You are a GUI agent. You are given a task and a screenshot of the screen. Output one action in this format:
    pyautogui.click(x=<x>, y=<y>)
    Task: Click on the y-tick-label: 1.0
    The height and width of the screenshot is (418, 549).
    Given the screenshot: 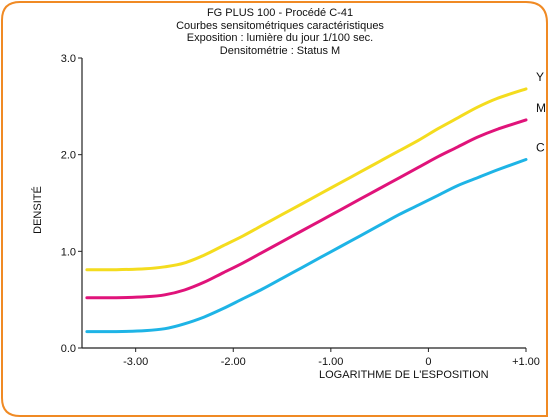 What is the action you would take?
    pyautogui.click(x=68, y=252)
    